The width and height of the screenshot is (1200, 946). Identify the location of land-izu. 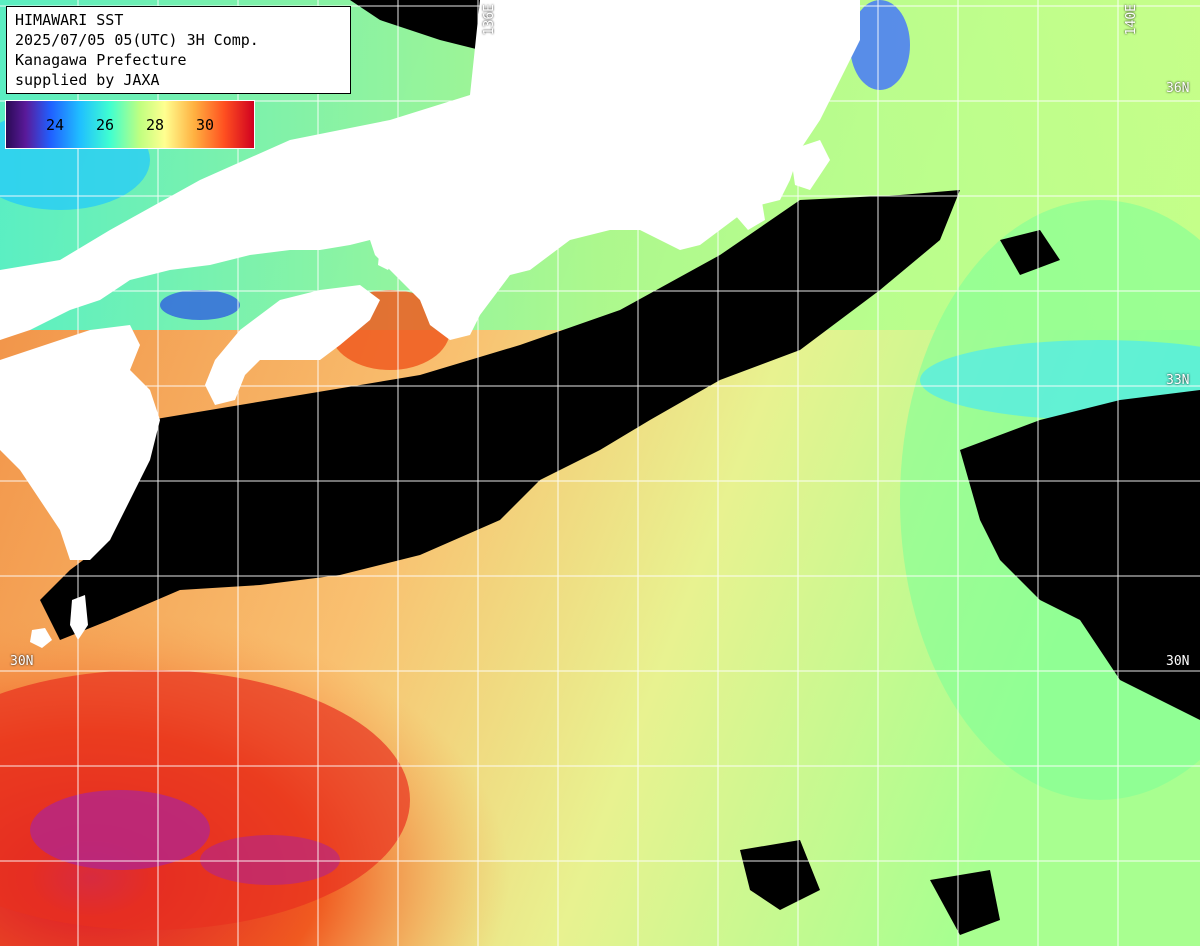
(747, 210).